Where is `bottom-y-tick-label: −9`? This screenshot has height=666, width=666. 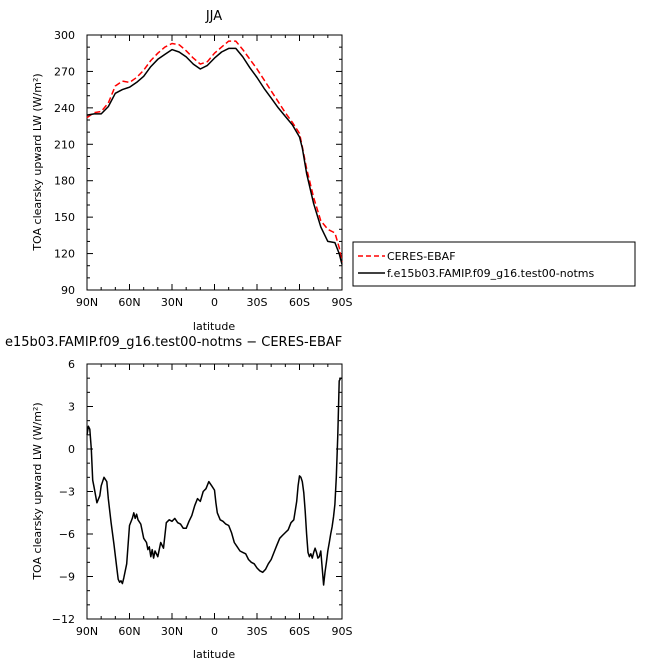
bottom-y-tick-label: −9 is located at coordinates (67, 577).